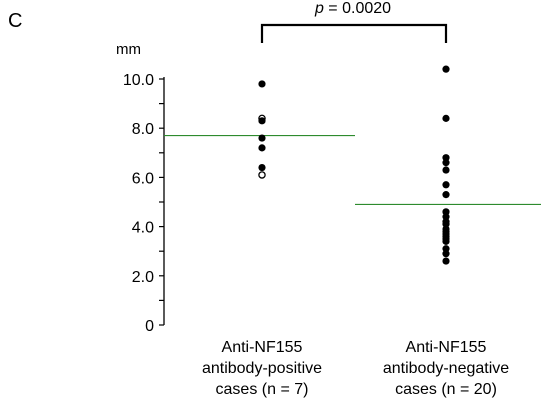 This screenshot has height=406, width=553. Describe the element at coordinates (262, 175) in the screenshot. I see `data-point-open` at that location.